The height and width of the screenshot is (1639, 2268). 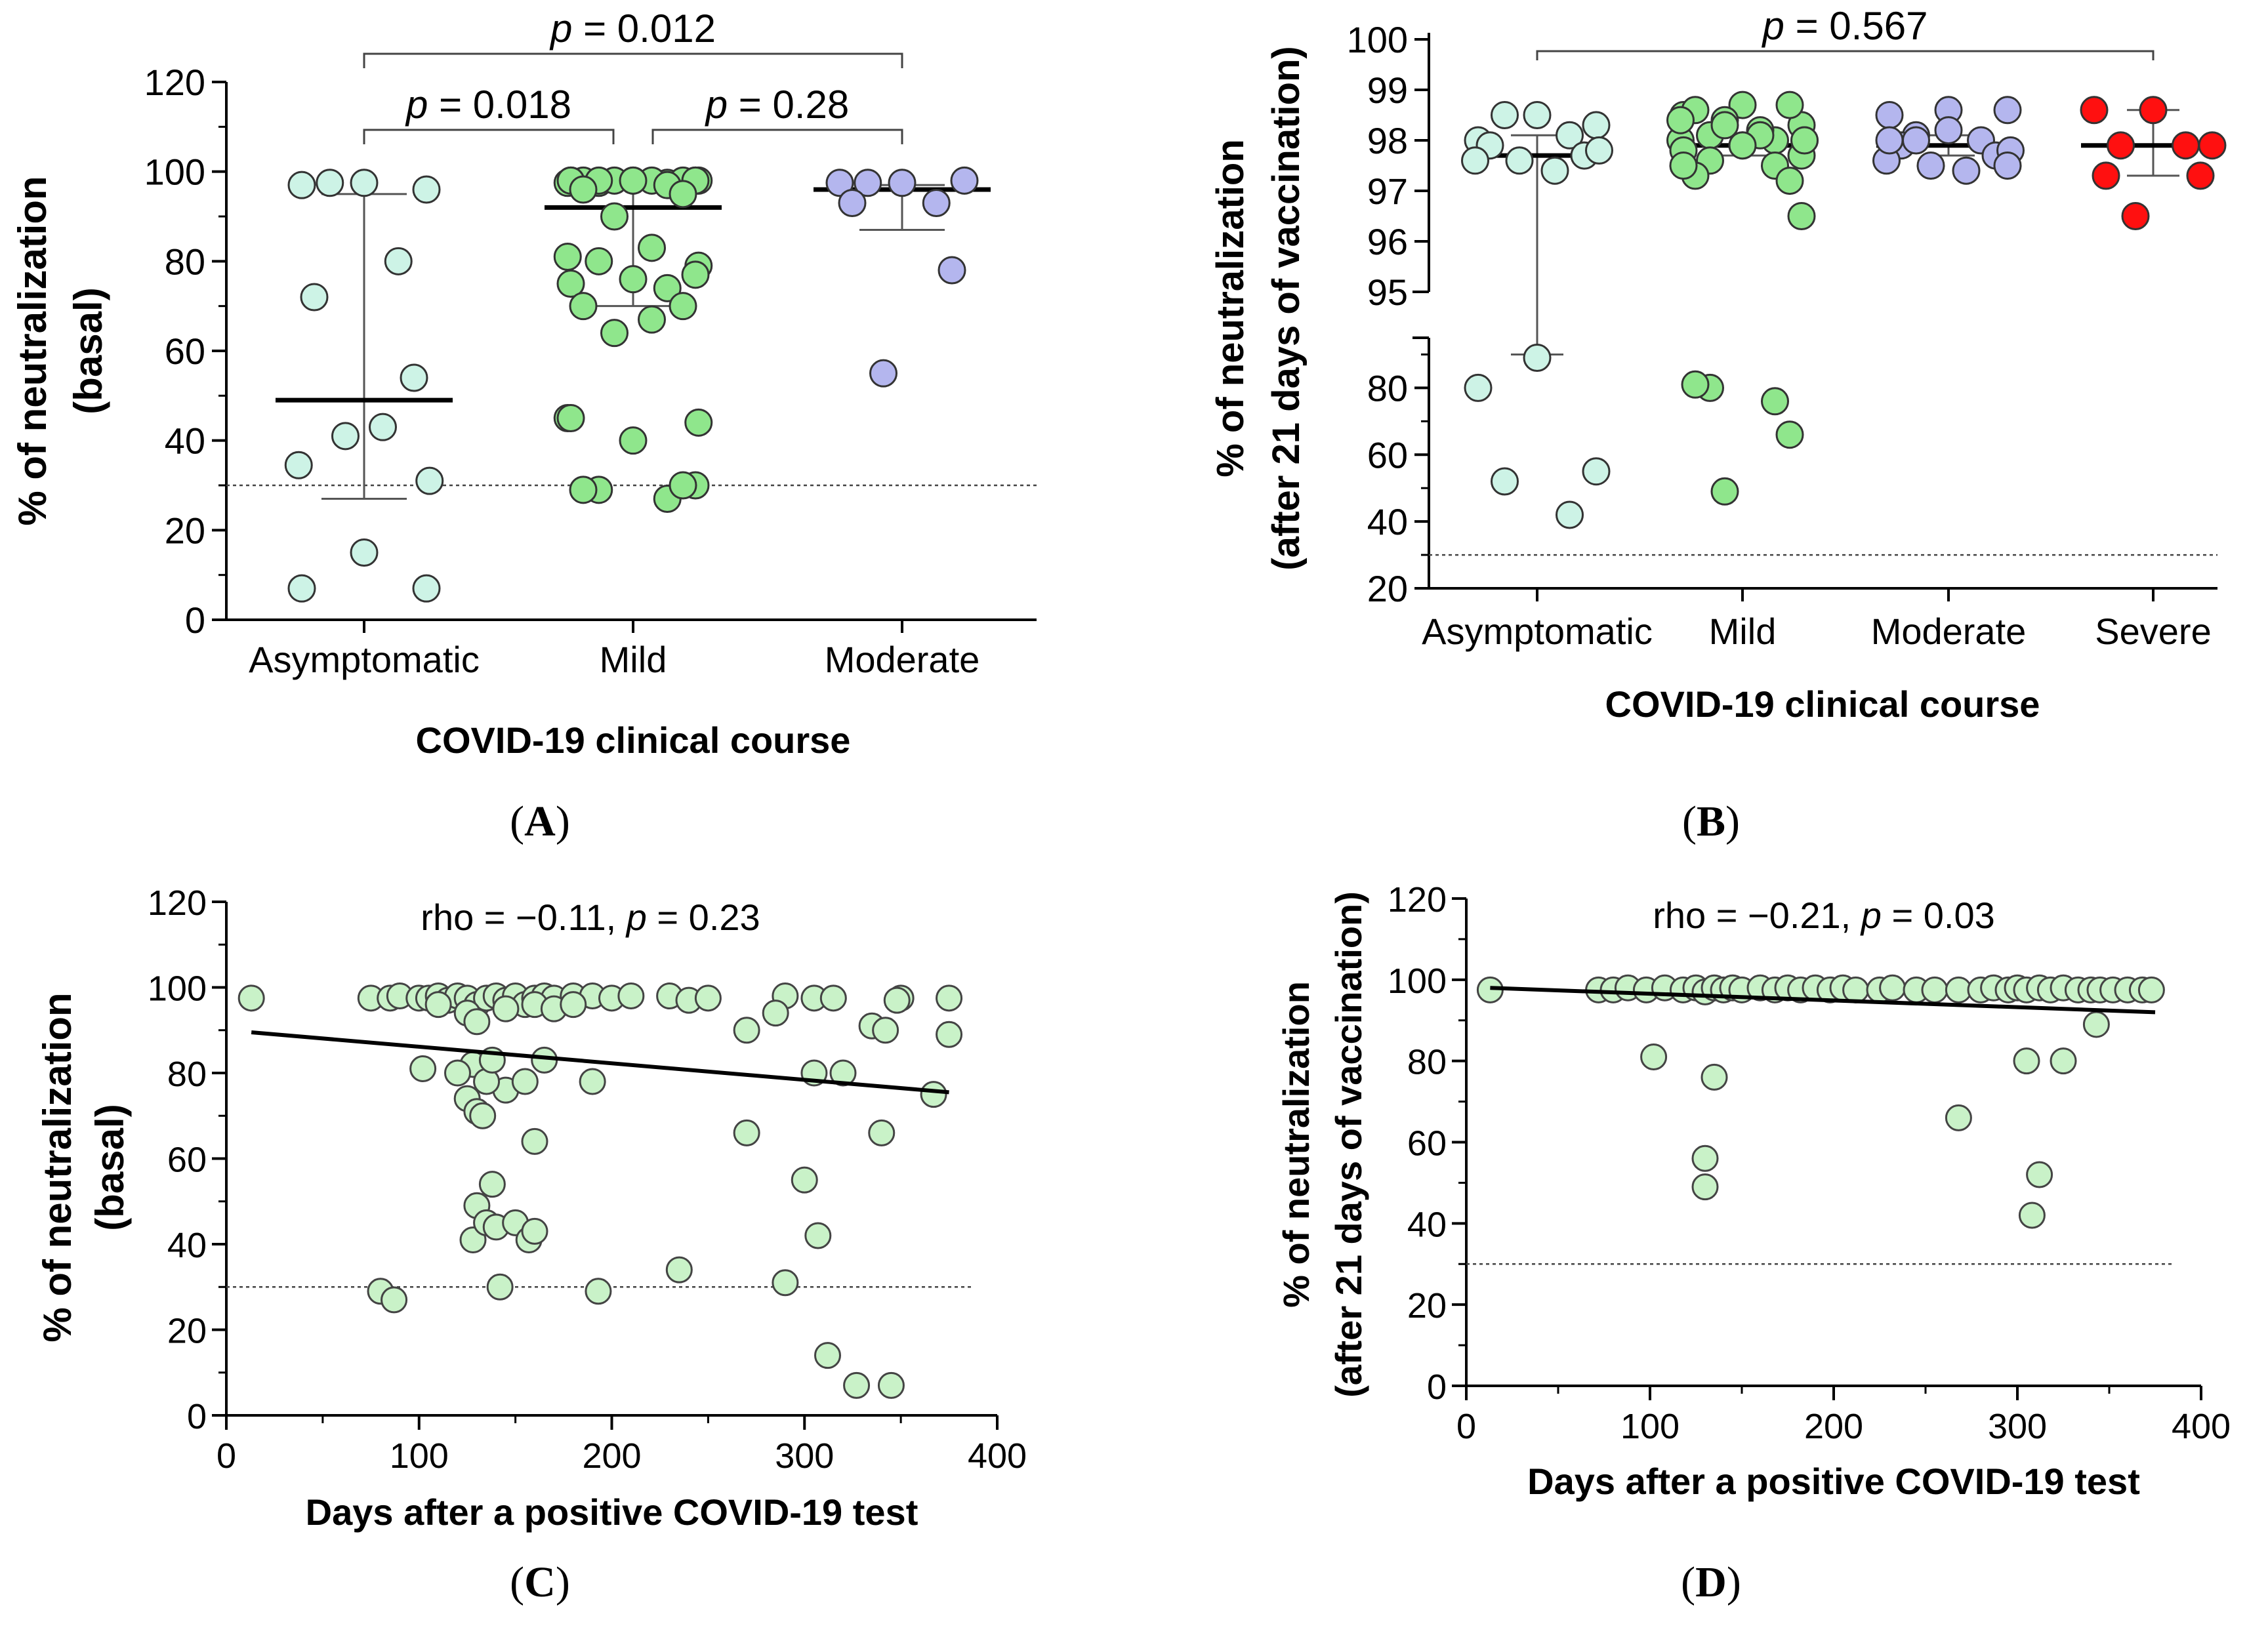 I want to click on y-tick-label: 80, so click(x=185, y=262).